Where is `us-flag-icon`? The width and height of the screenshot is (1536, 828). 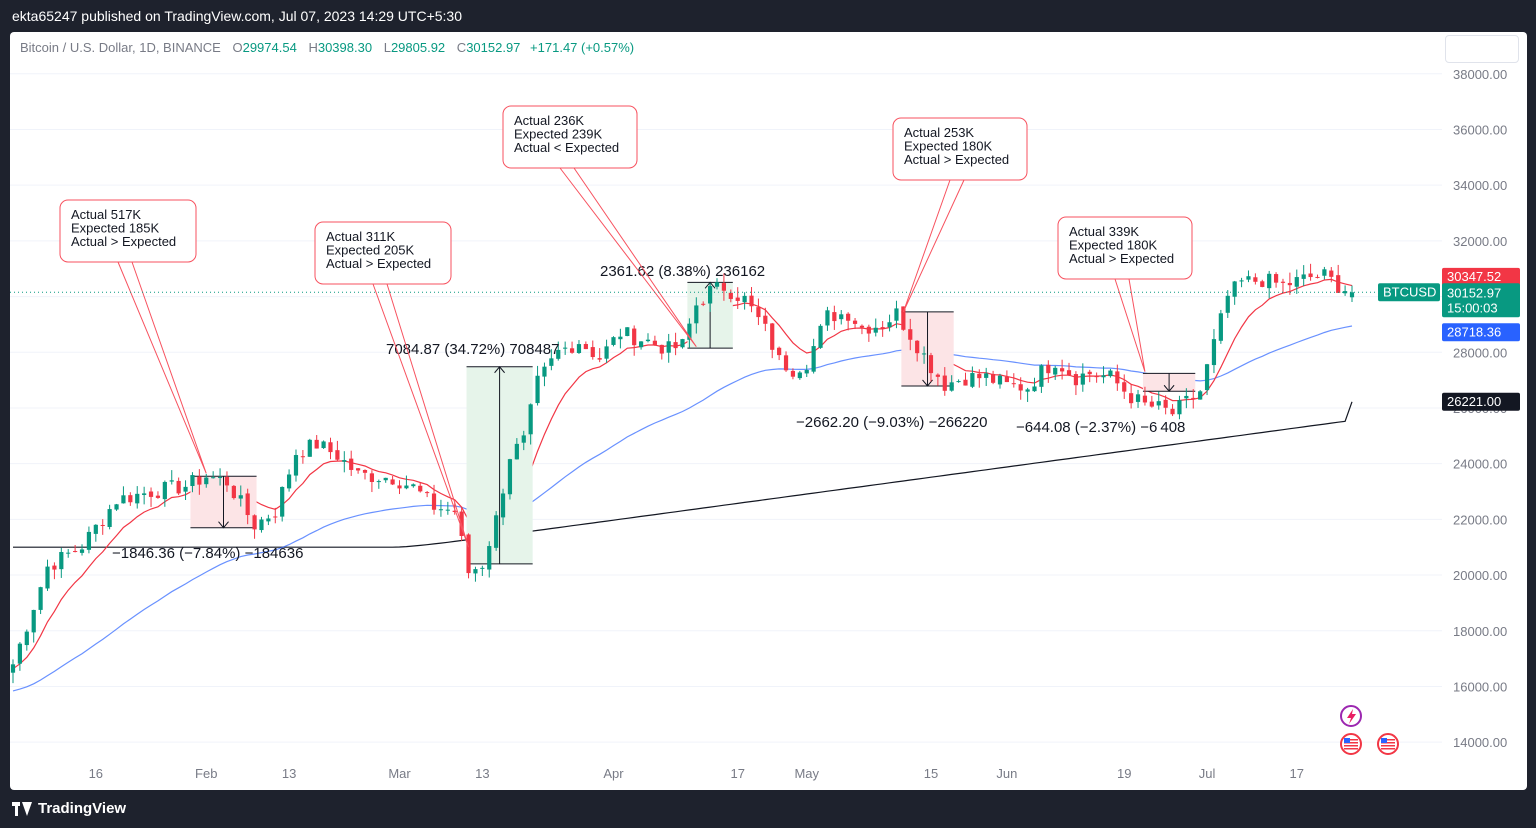
us-flag-icon is located at coordinates (1388, 744).